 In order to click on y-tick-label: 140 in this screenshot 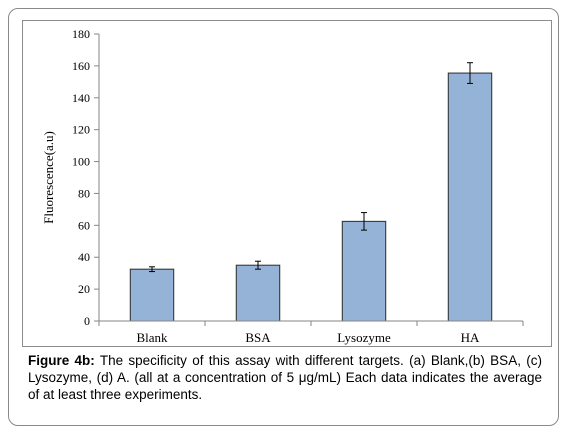, I will do `click(81, 98)`.